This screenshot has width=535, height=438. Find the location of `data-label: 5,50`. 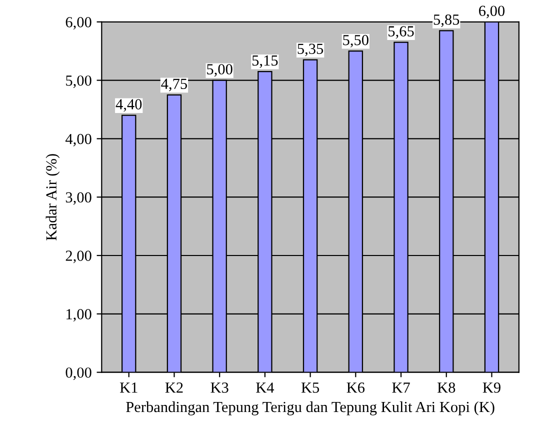

data-label: 5,50 is located at coordinates (355, 41).